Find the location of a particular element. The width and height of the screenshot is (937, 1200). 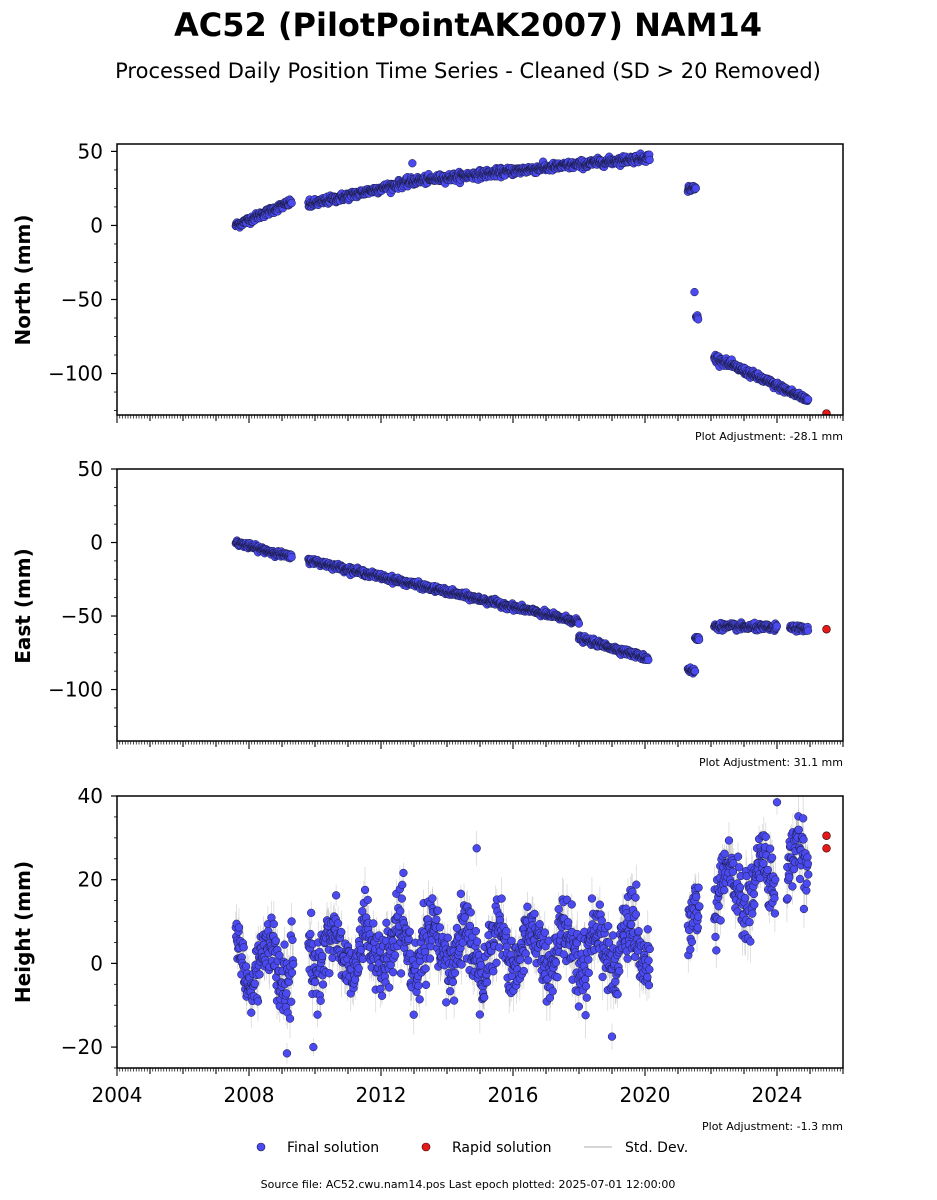

y-tick-label: −50 is located at coordinates (82, 299).